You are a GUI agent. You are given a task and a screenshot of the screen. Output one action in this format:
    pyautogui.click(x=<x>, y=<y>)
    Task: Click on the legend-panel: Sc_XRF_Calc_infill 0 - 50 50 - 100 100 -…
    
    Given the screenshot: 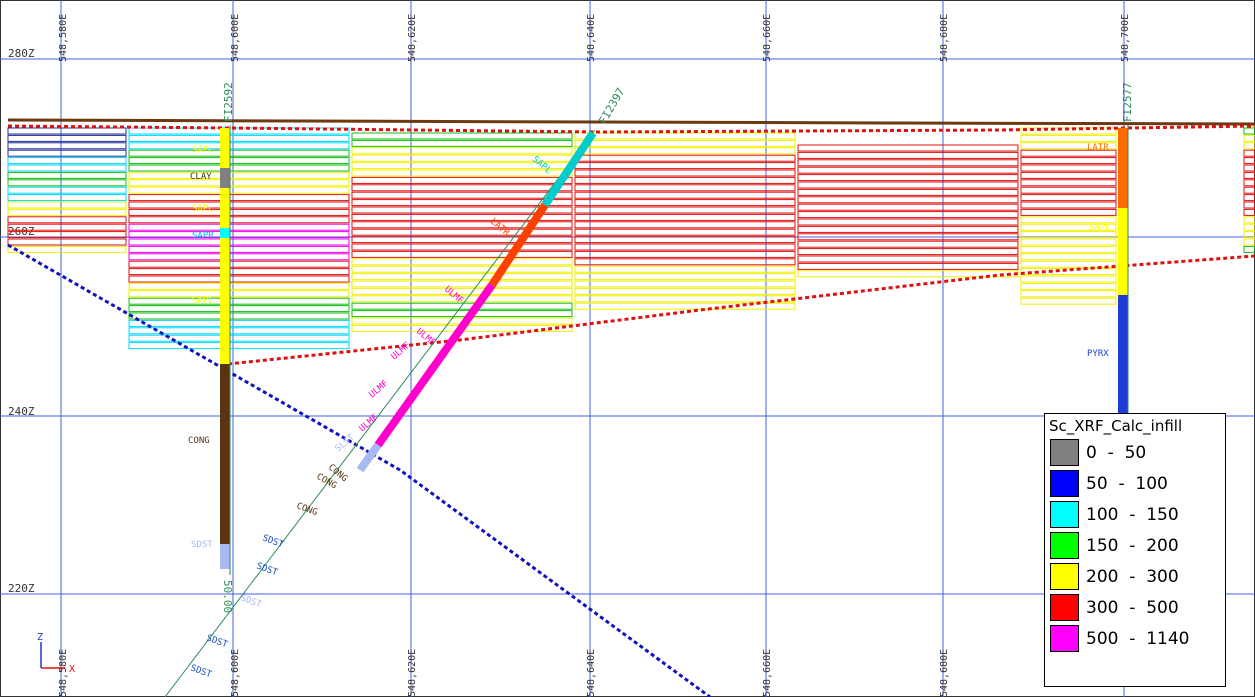 What is the action you would take?
    pyautogui.click(x=1135, y=550)
    